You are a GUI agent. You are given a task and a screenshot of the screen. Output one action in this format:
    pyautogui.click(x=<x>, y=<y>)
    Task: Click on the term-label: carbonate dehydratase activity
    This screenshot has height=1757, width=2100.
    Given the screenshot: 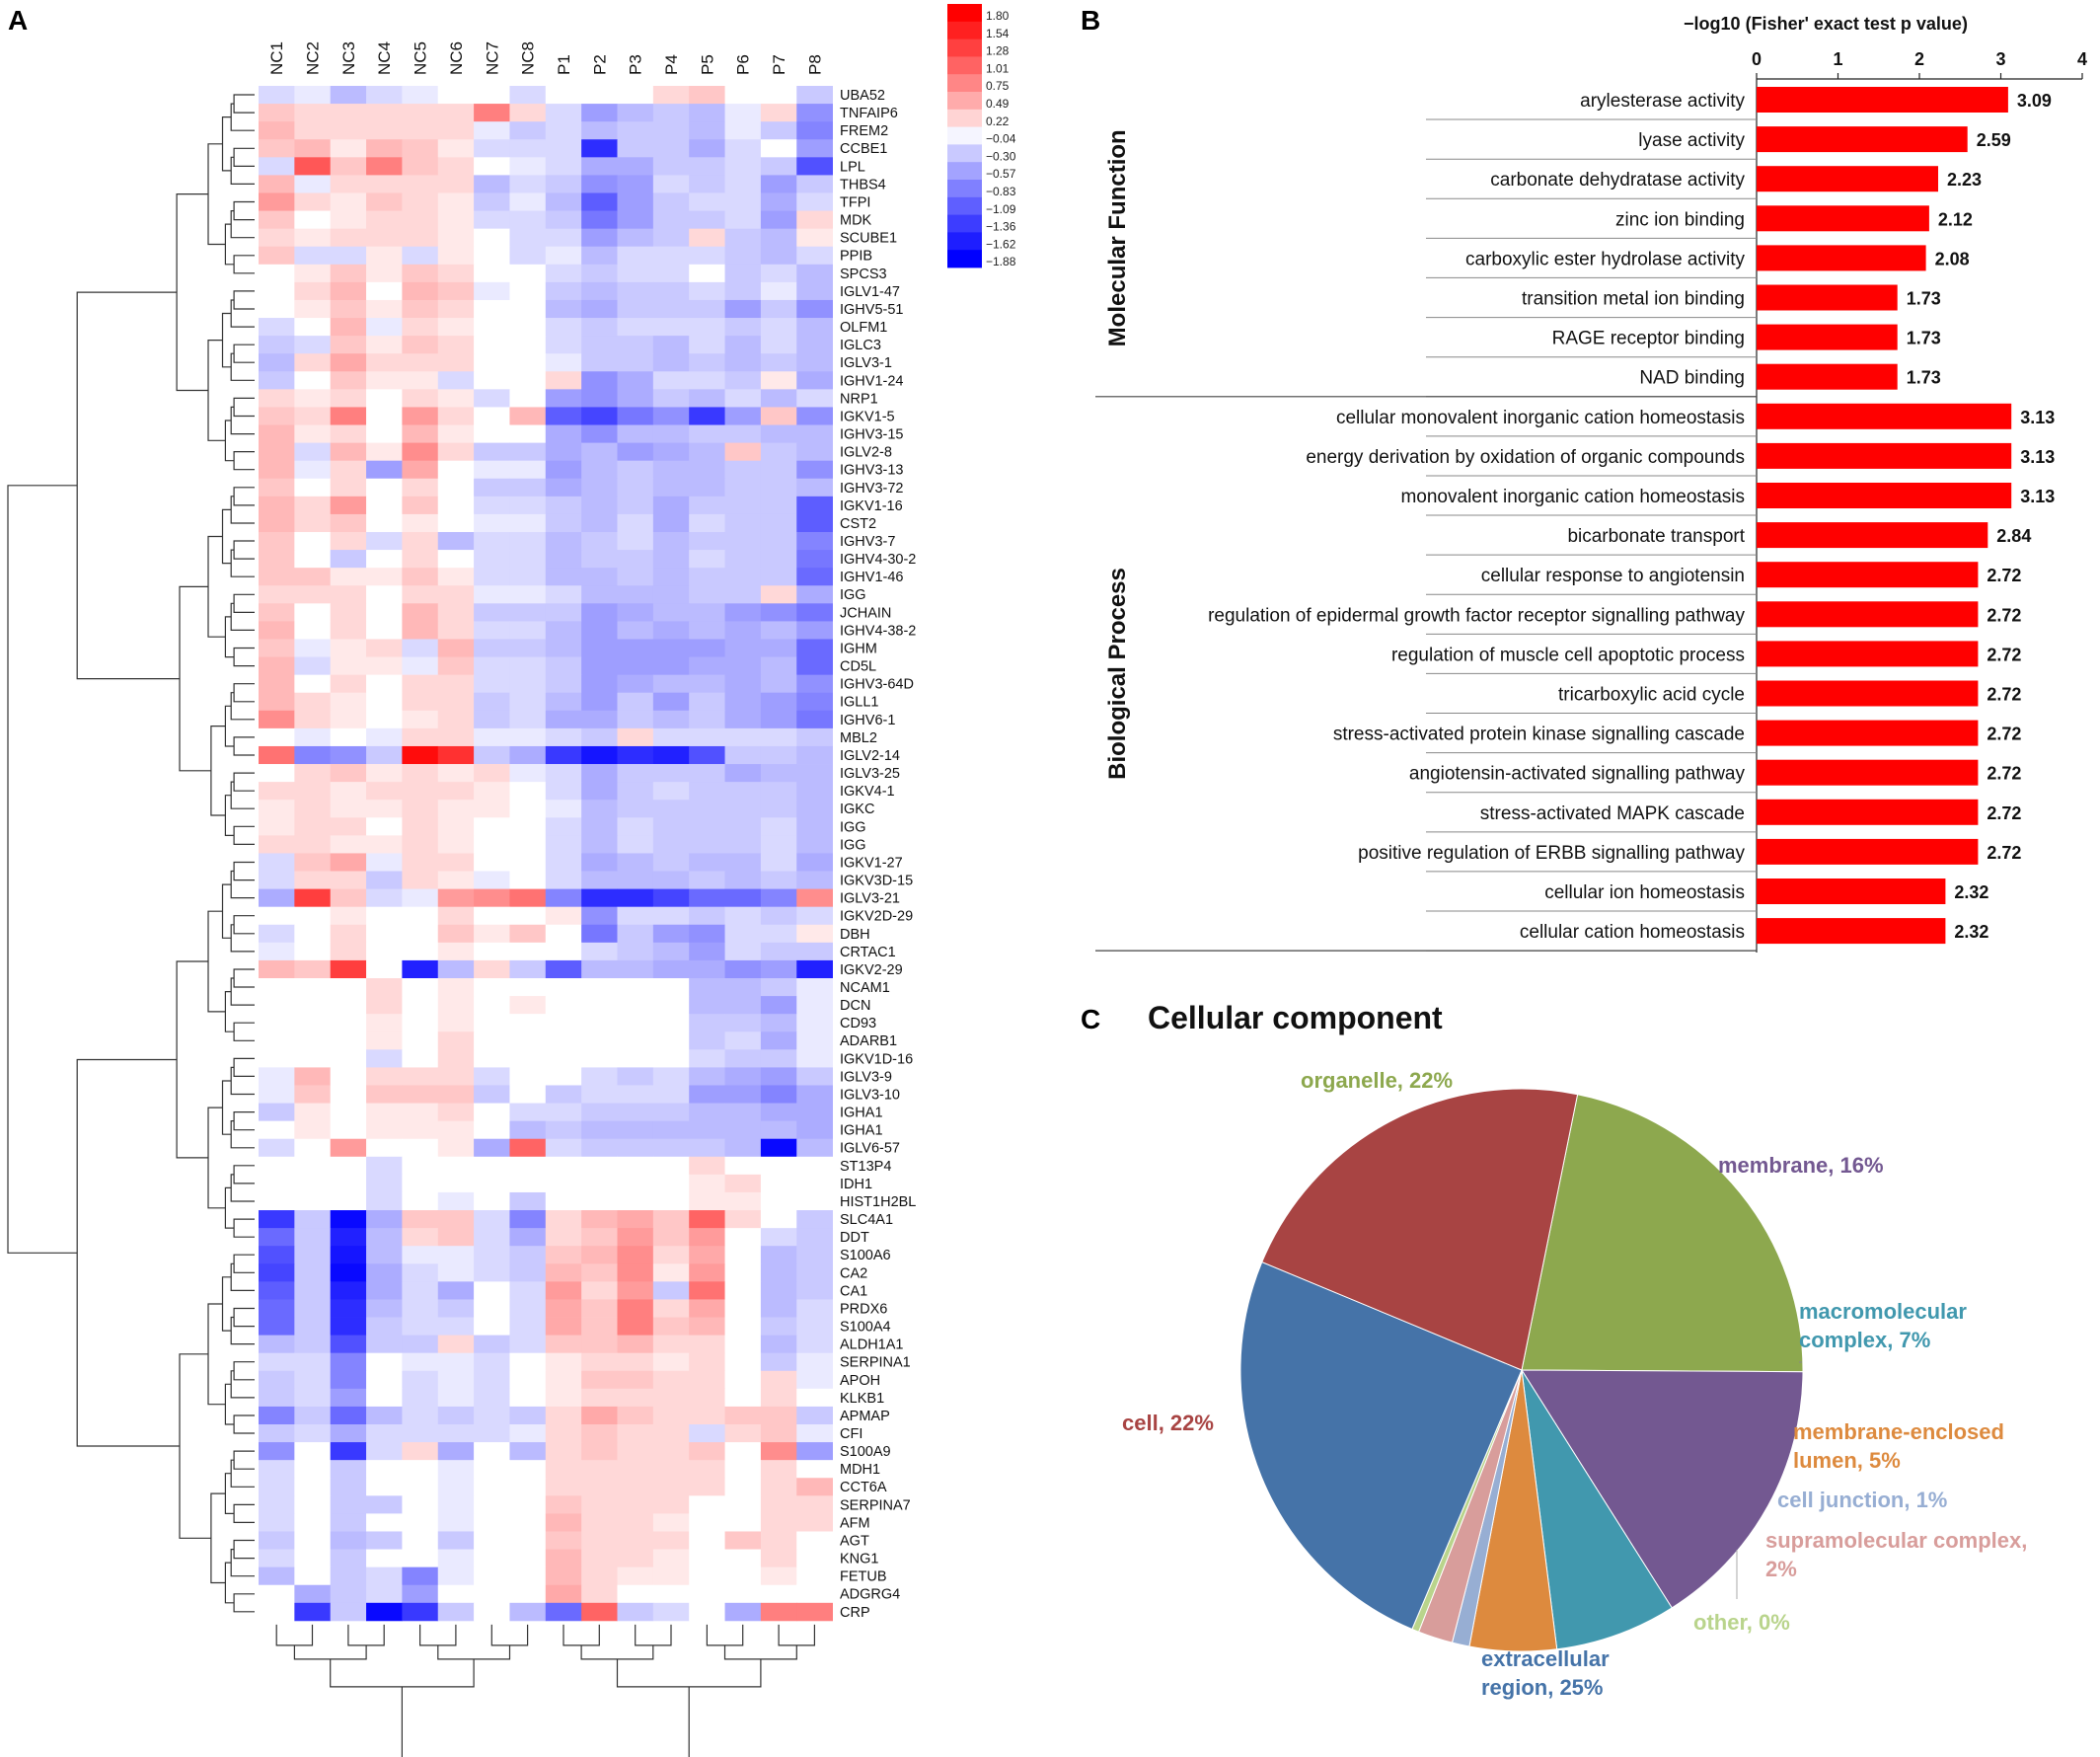 What is the action you would take?
    pyautogui.click(x=1617, y=180)
    